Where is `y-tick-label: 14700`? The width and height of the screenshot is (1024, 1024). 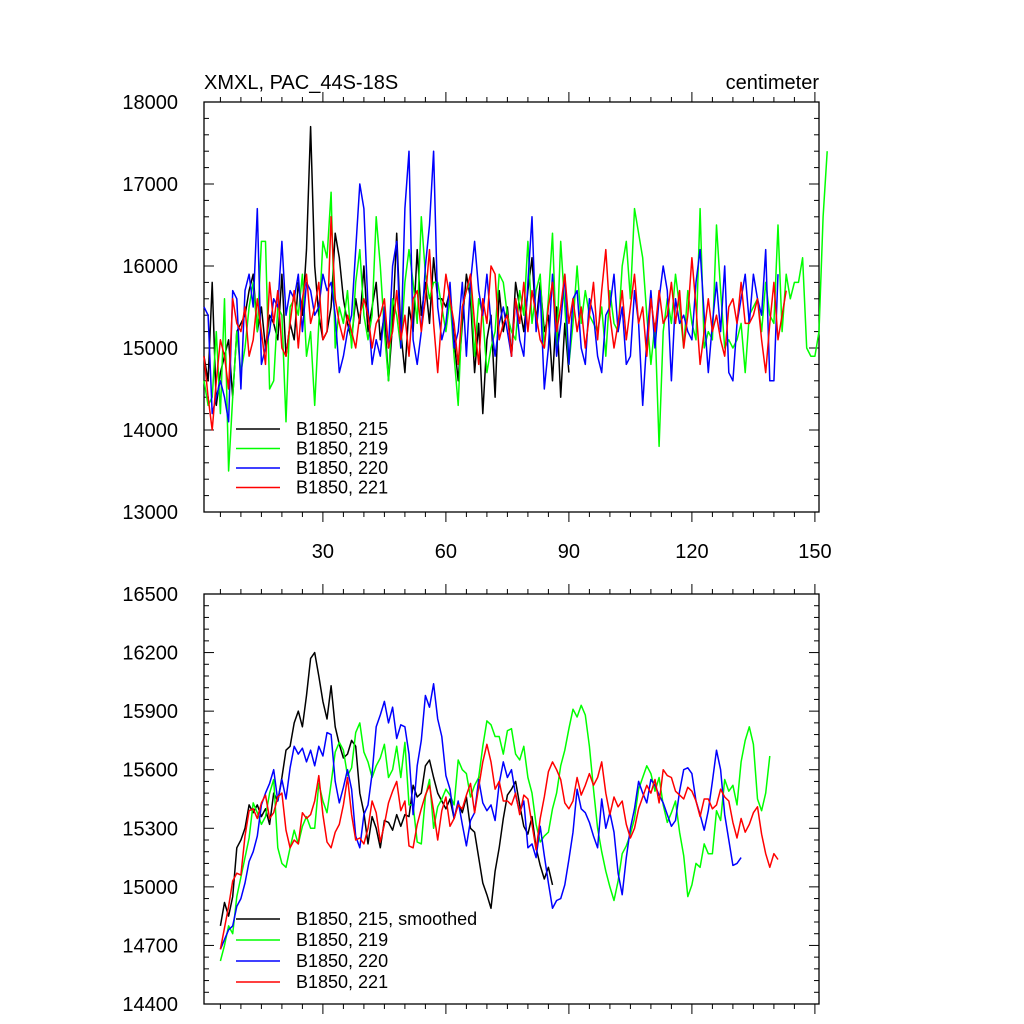 y-tick-label: 14700 is located at coordinates (150, 946).